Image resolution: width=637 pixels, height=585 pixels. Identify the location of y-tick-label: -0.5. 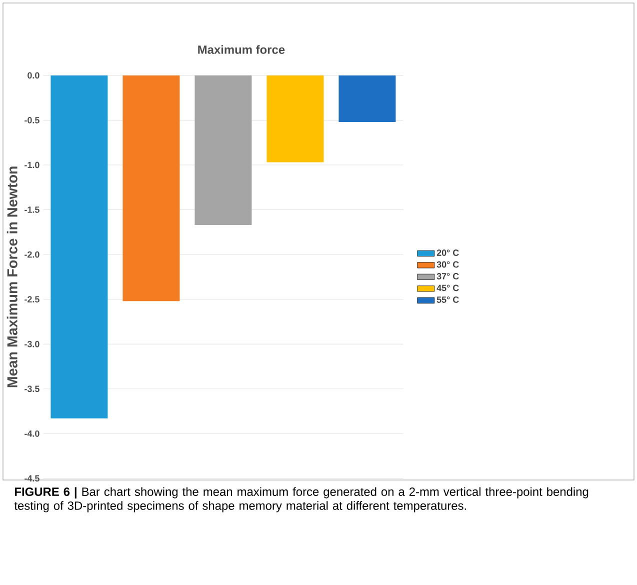
(32, 120).